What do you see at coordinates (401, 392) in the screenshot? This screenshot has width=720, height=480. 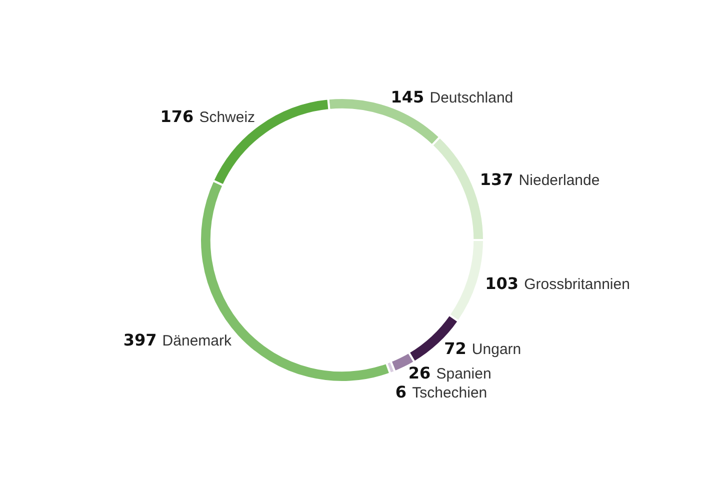 I see `data-label: 6` at bounding box center [401, 392].